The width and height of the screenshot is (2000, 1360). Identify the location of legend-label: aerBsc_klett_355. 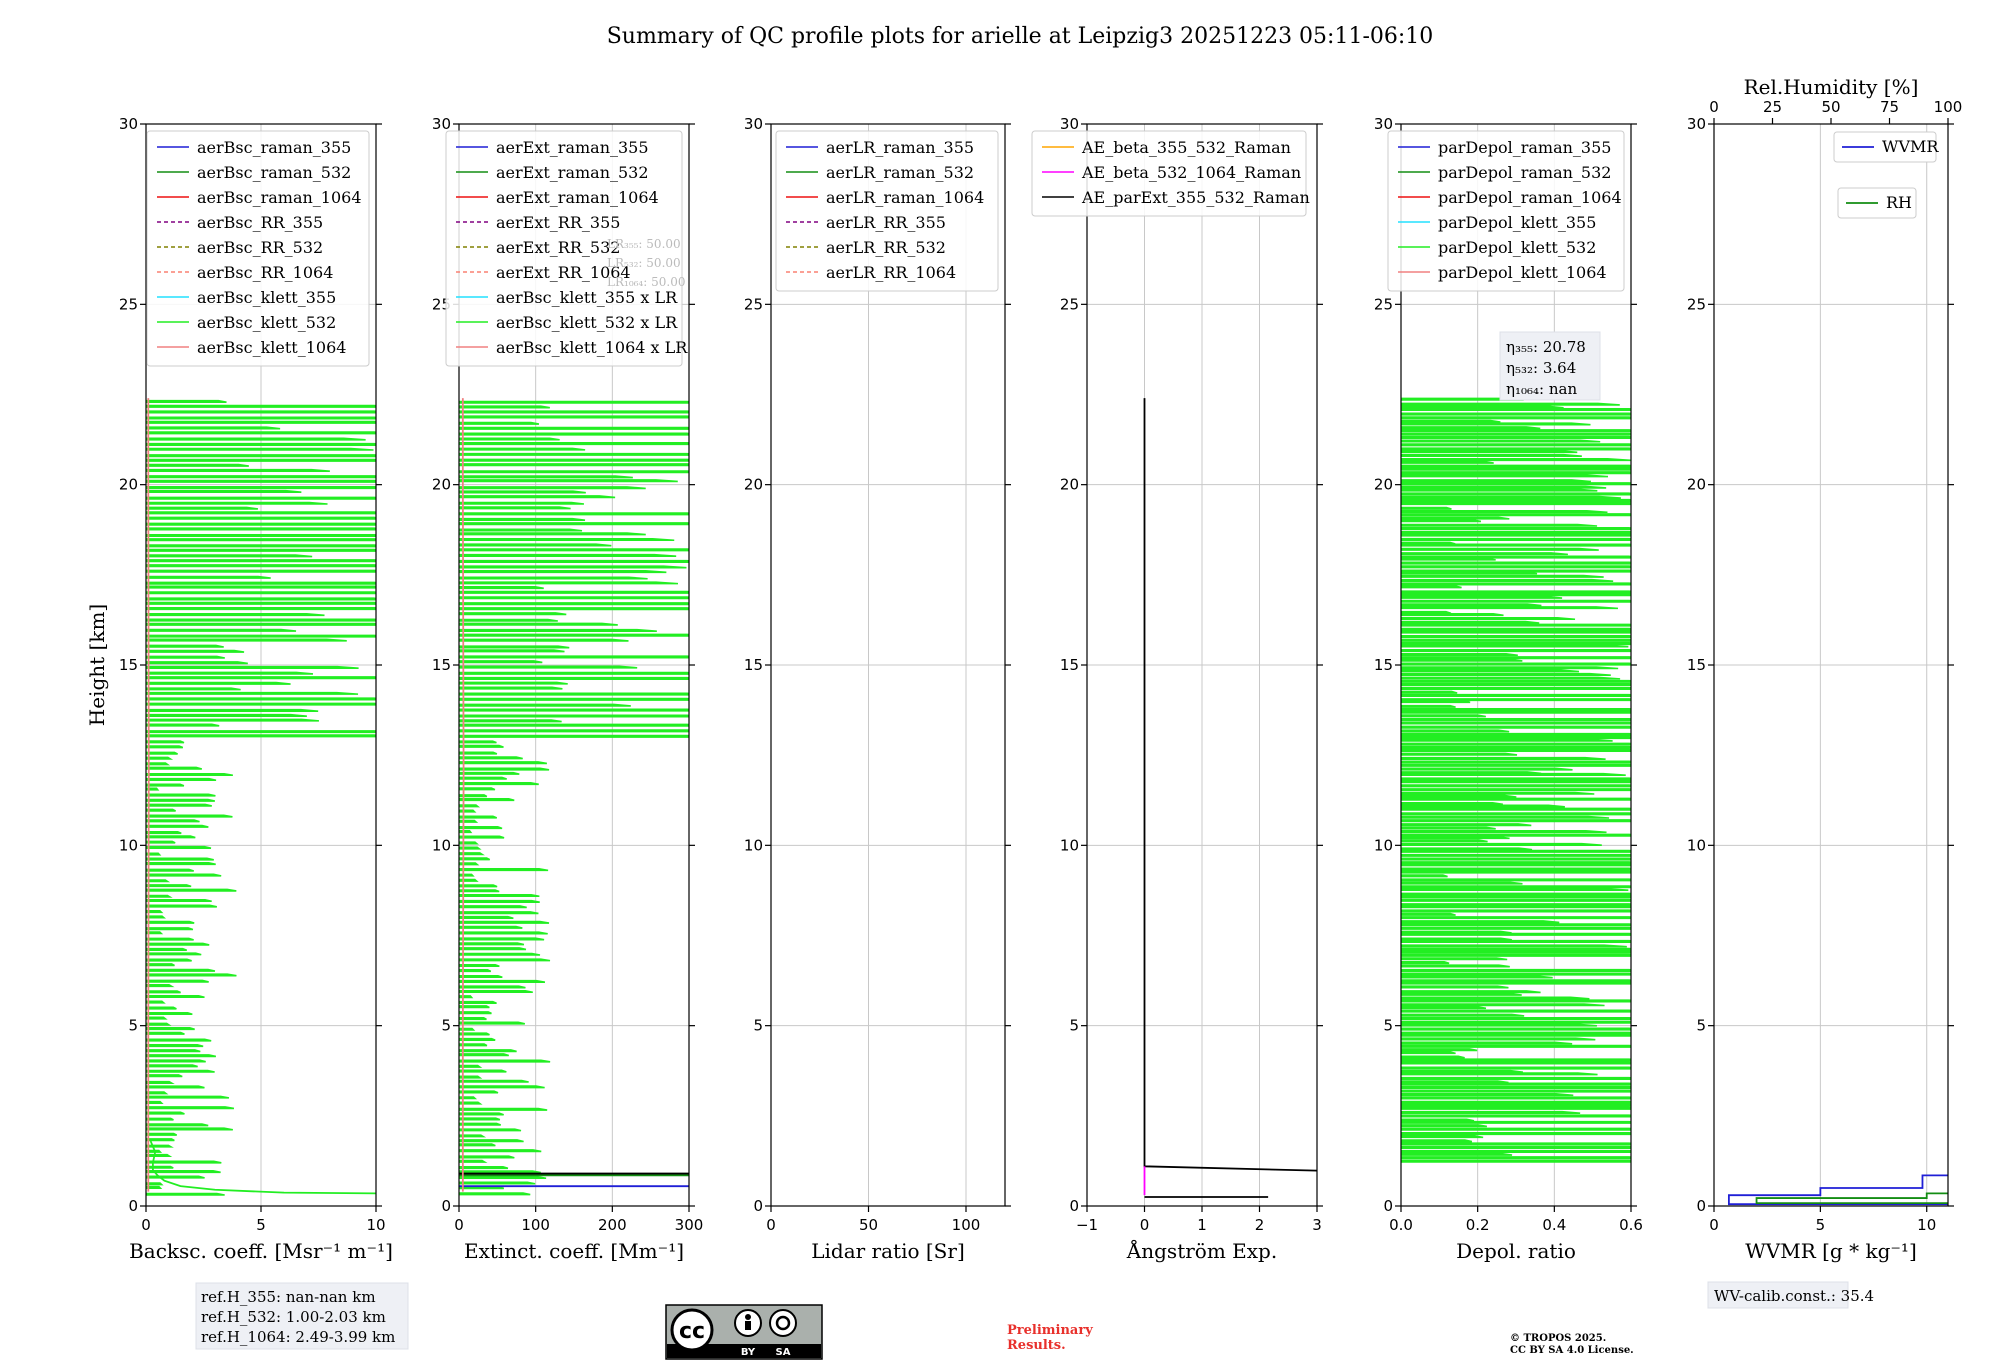
(266, 297).